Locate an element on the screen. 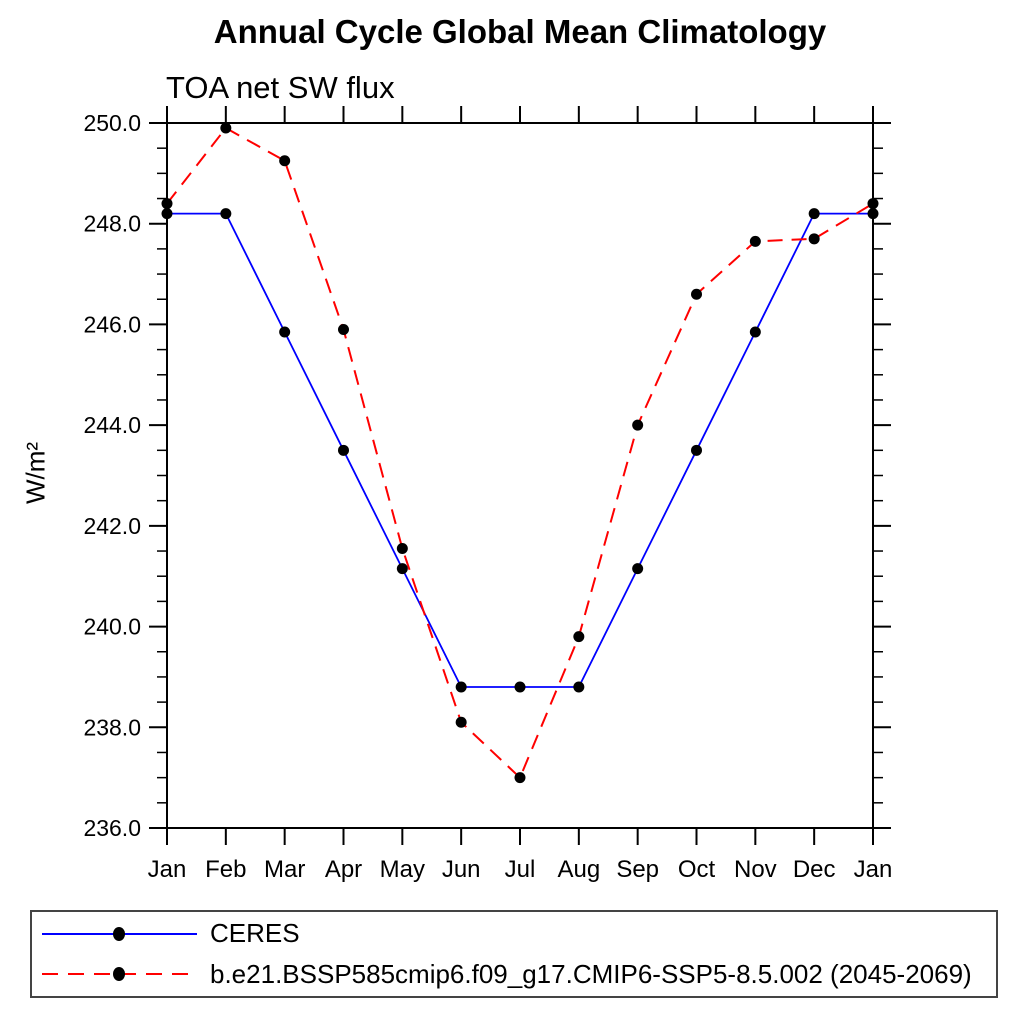 The image size is (1024, 1024). y-tick-label: 248.0 is located at coordinates (112, 224).